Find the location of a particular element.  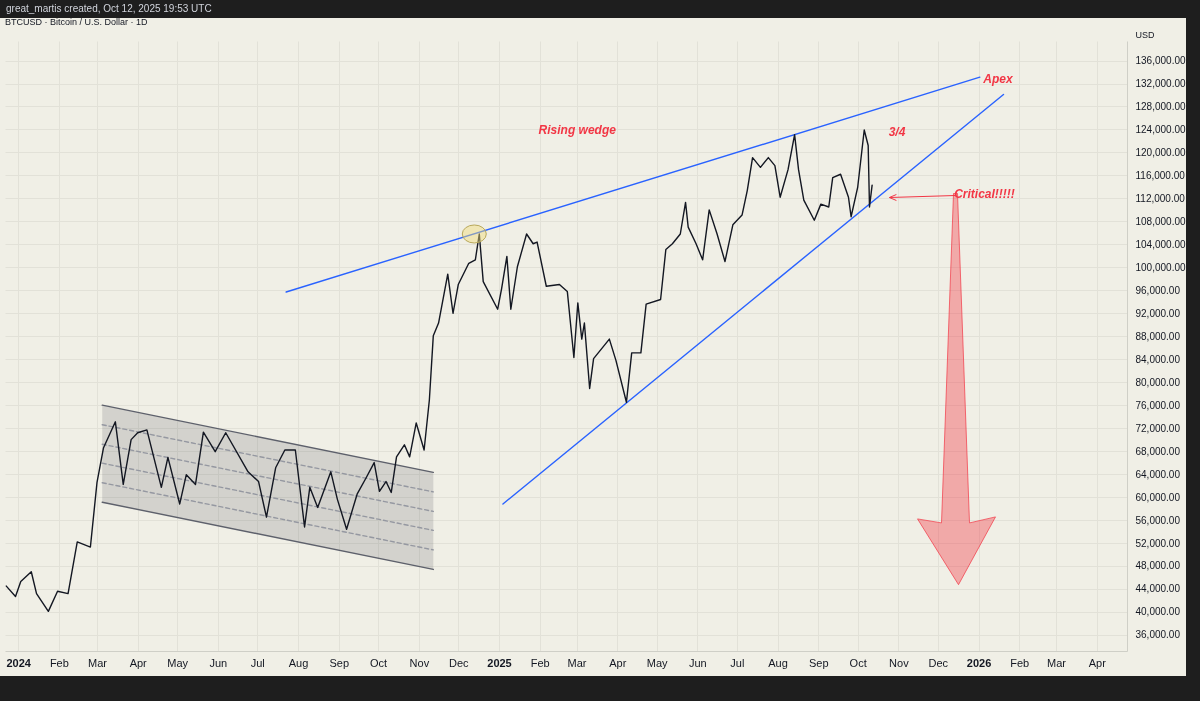

y-tick-label: 128,000.00 is located at coordinates (1160, 106).